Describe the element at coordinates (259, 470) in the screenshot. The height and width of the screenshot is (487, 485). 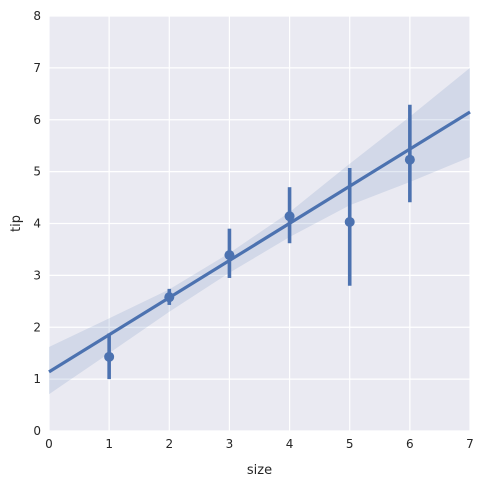
I see `x-axis-label: size` at that location.